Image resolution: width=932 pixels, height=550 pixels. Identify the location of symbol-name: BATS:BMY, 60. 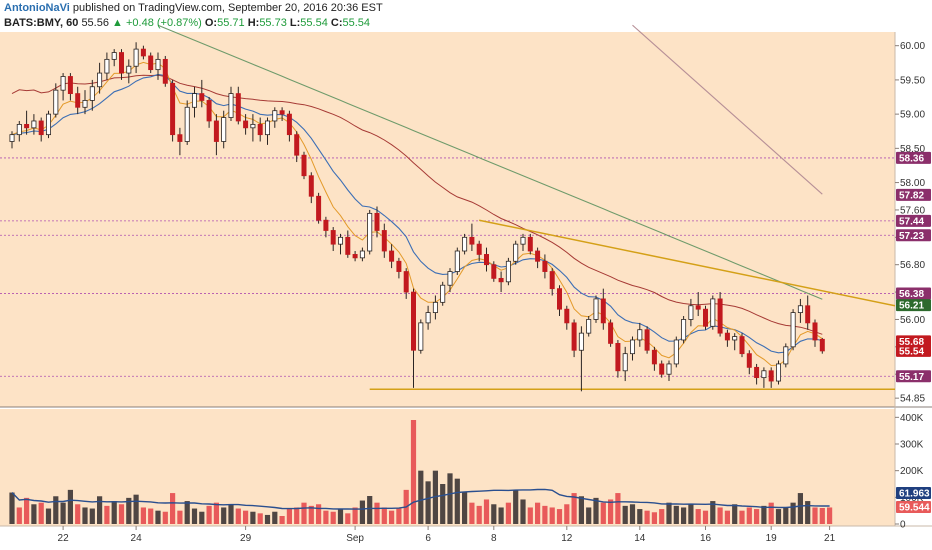
(41, 23).